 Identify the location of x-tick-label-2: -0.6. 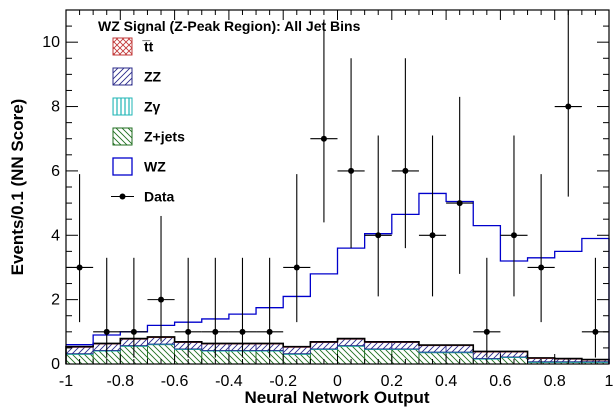
(175, 381).